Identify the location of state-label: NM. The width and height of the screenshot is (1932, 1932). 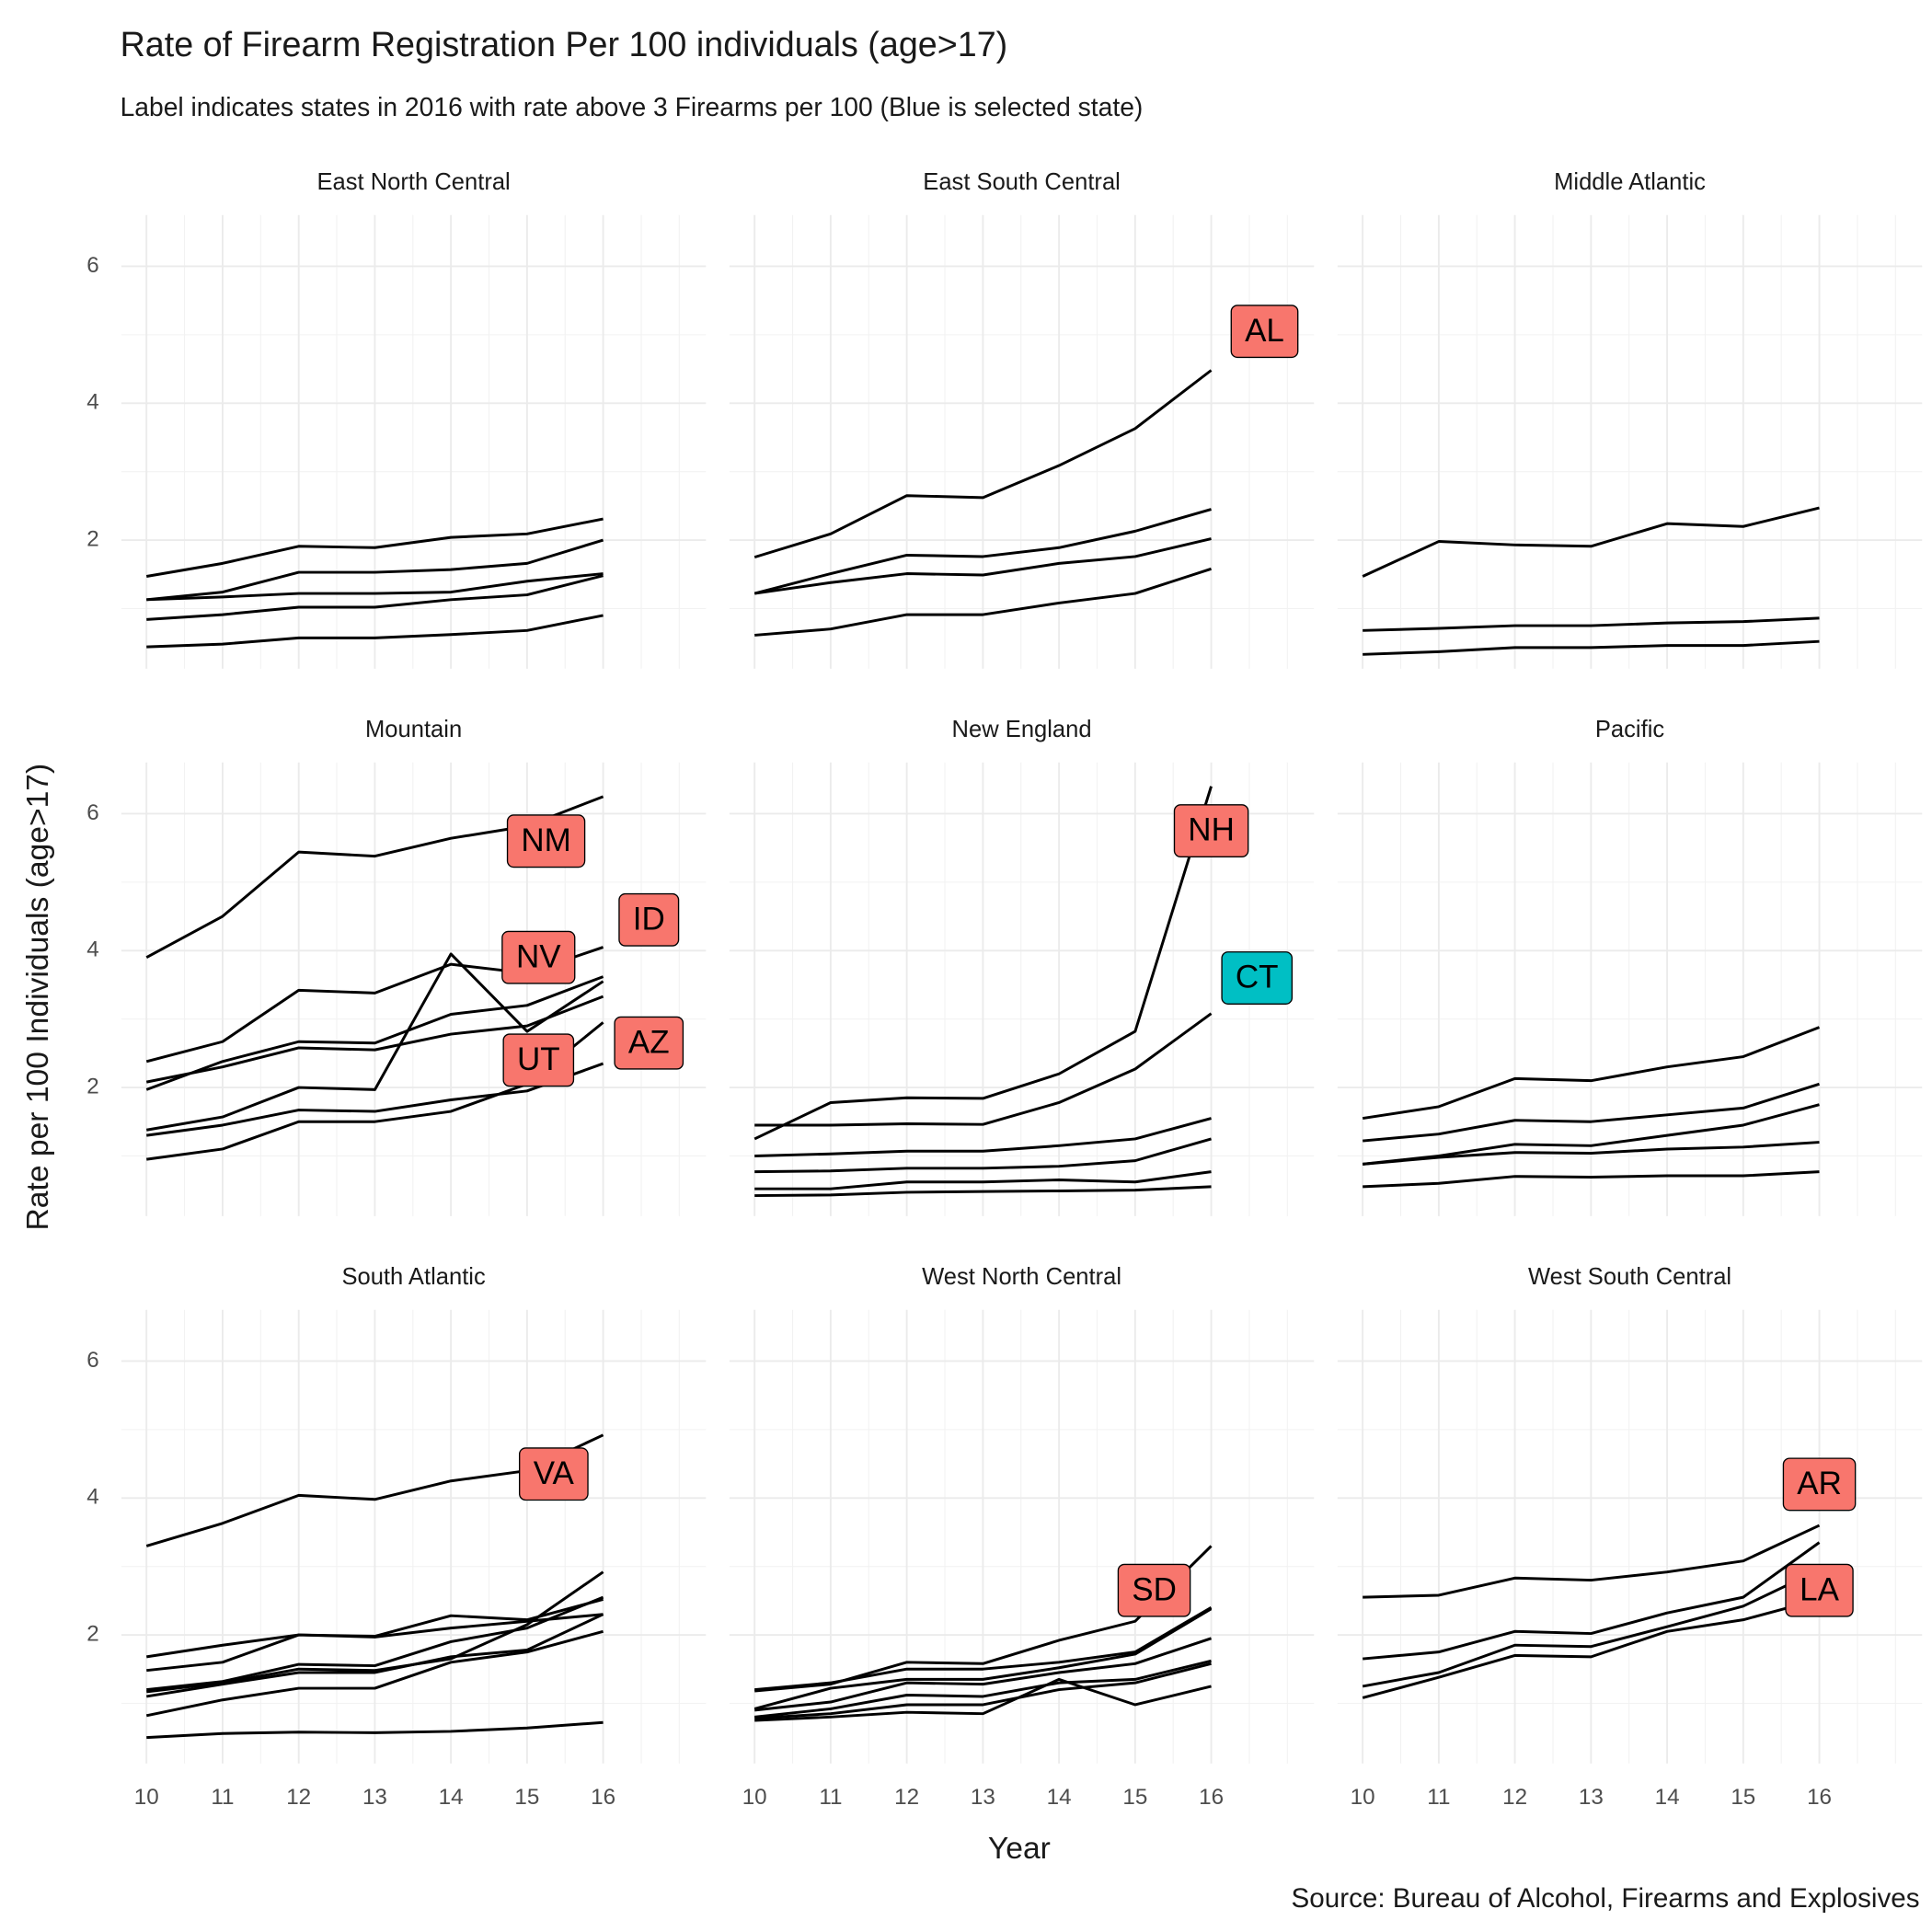
(546, 841).